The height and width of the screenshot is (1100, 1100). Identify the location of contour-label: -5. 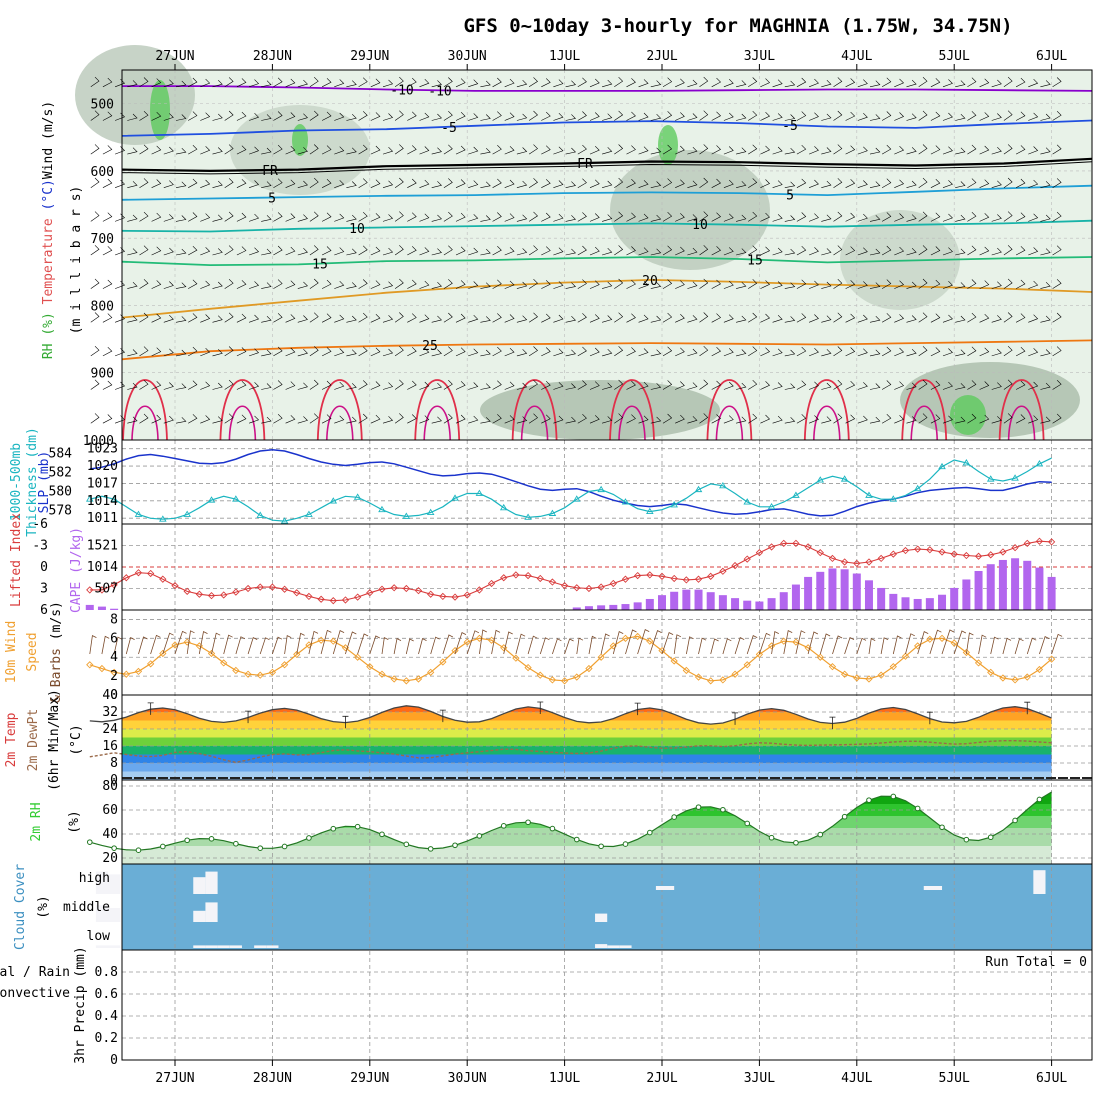
(790, 126).